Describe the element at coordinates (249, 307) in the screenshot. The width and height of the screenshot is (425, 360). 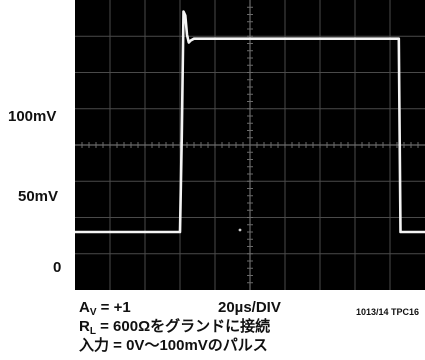
I see `timebase-caption: 20µs/DIV` at that location.